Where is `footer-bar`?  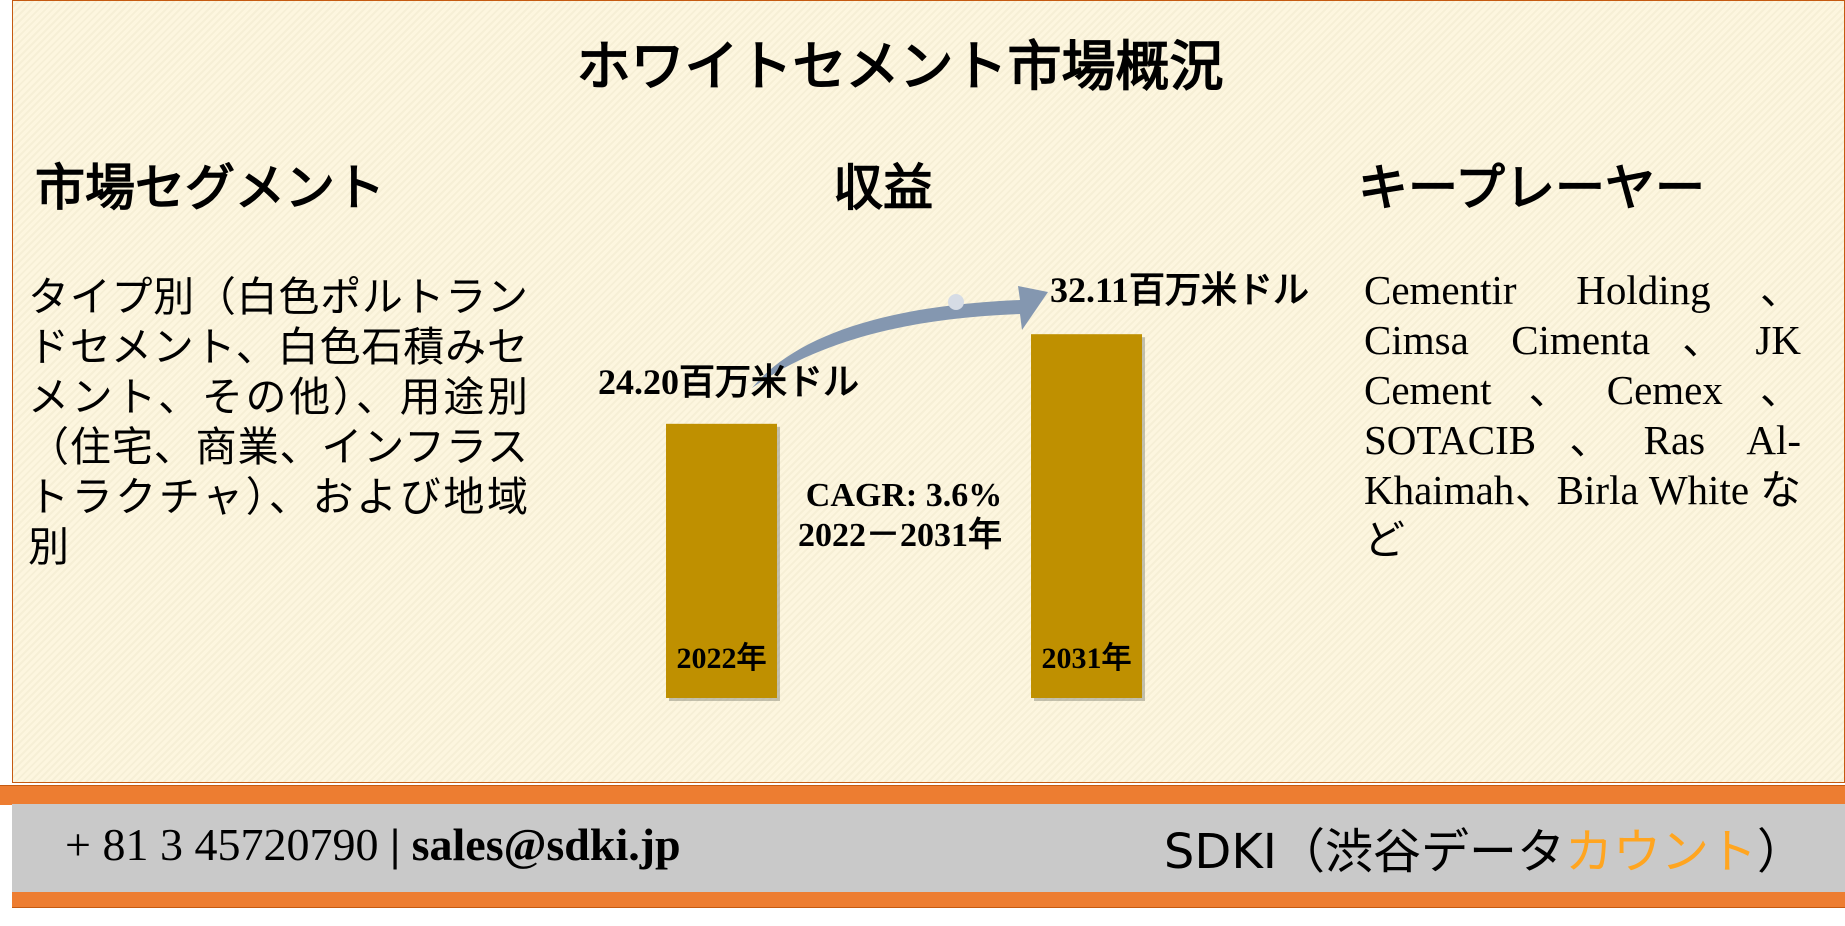 footer-bar is located at coordinates (928, 848).